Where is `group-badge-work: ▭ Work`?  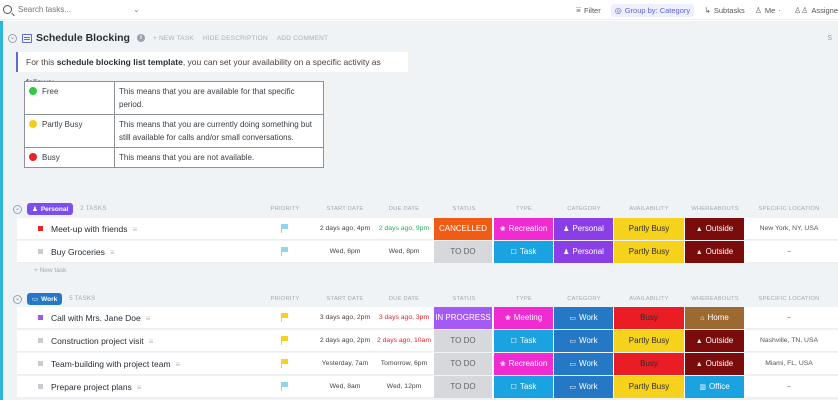 group-badge-work: ▭ Work is located at coordinates (45, 299).